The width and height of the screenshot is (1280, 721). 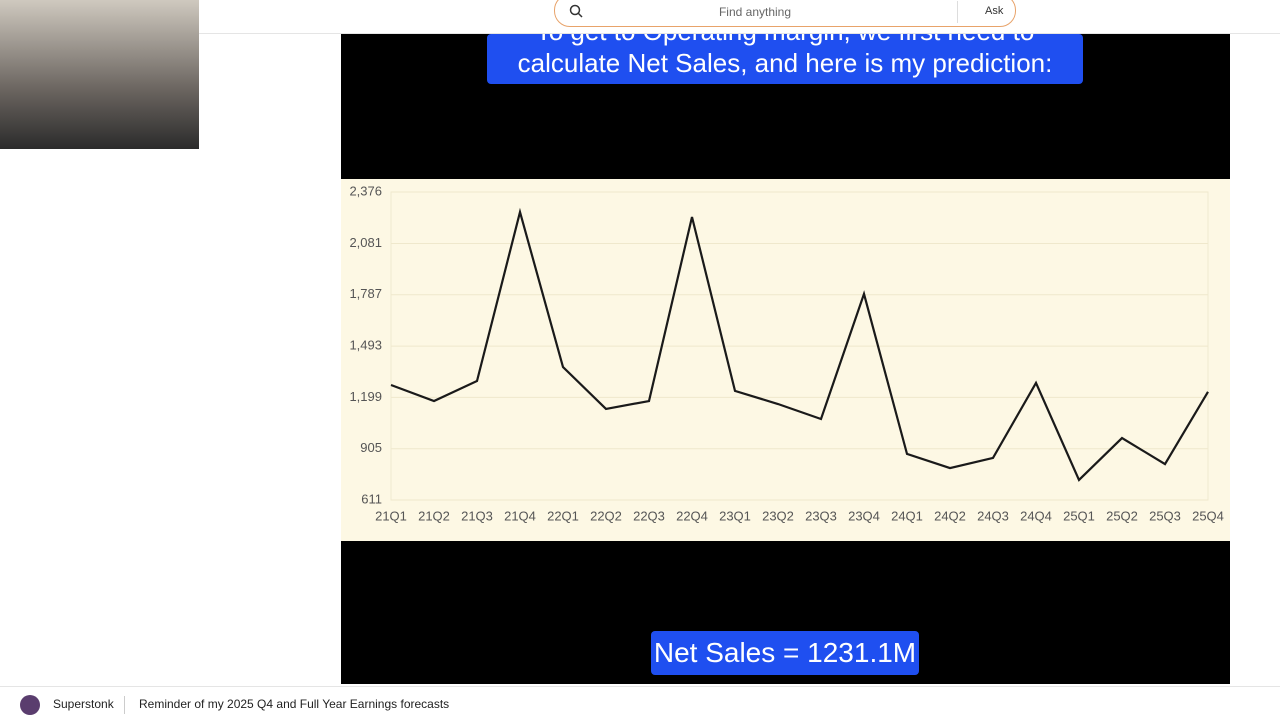 I want to click on search-box: Find anything Ask, so click(x=785, y=13).